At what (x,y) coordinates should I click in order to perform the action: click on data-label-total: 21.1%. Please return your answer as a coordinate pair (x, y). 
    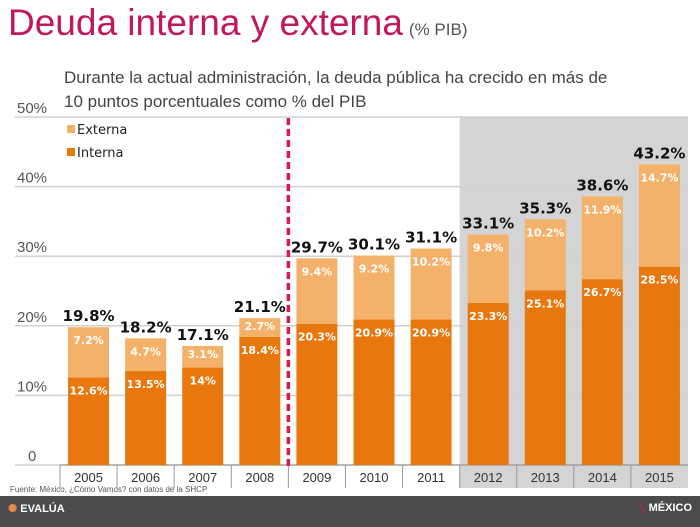
    Looking at the image, I should click on (260, 307).